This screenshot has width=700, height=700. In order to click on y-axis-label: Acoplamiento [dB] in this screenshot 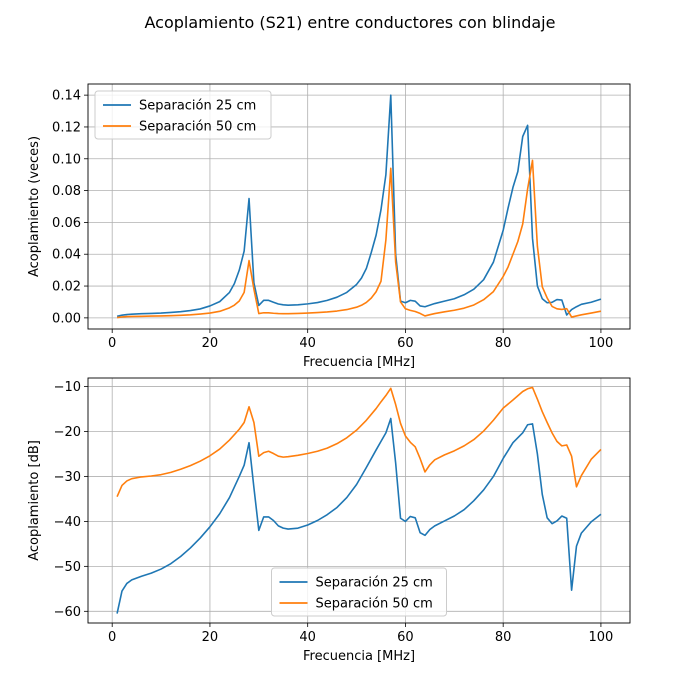, I will do `click(34, 500)`.